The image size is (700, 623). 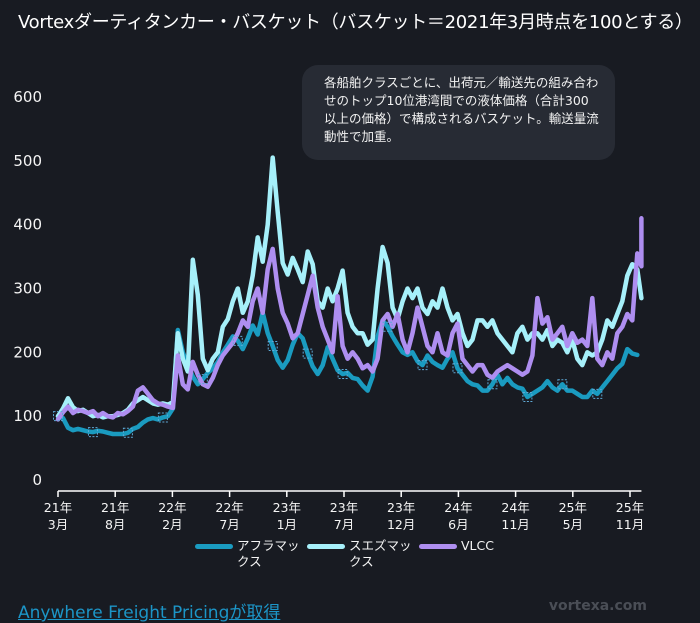 What do you see at coordinates (27, 352) in the screenshot?
I see `y-tick-label: 200` at bounding box center [27, 352].